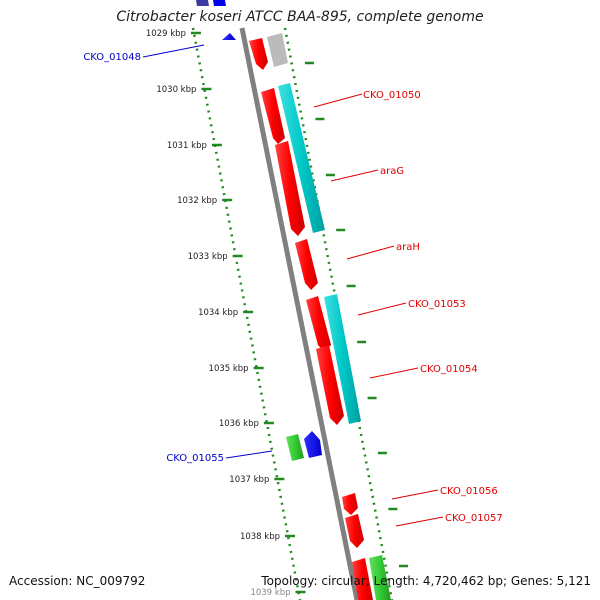  What do you see at coordinates (408, 247) in the screenshot?
I see `gene-label: araH` at bounding box center [408, 247].